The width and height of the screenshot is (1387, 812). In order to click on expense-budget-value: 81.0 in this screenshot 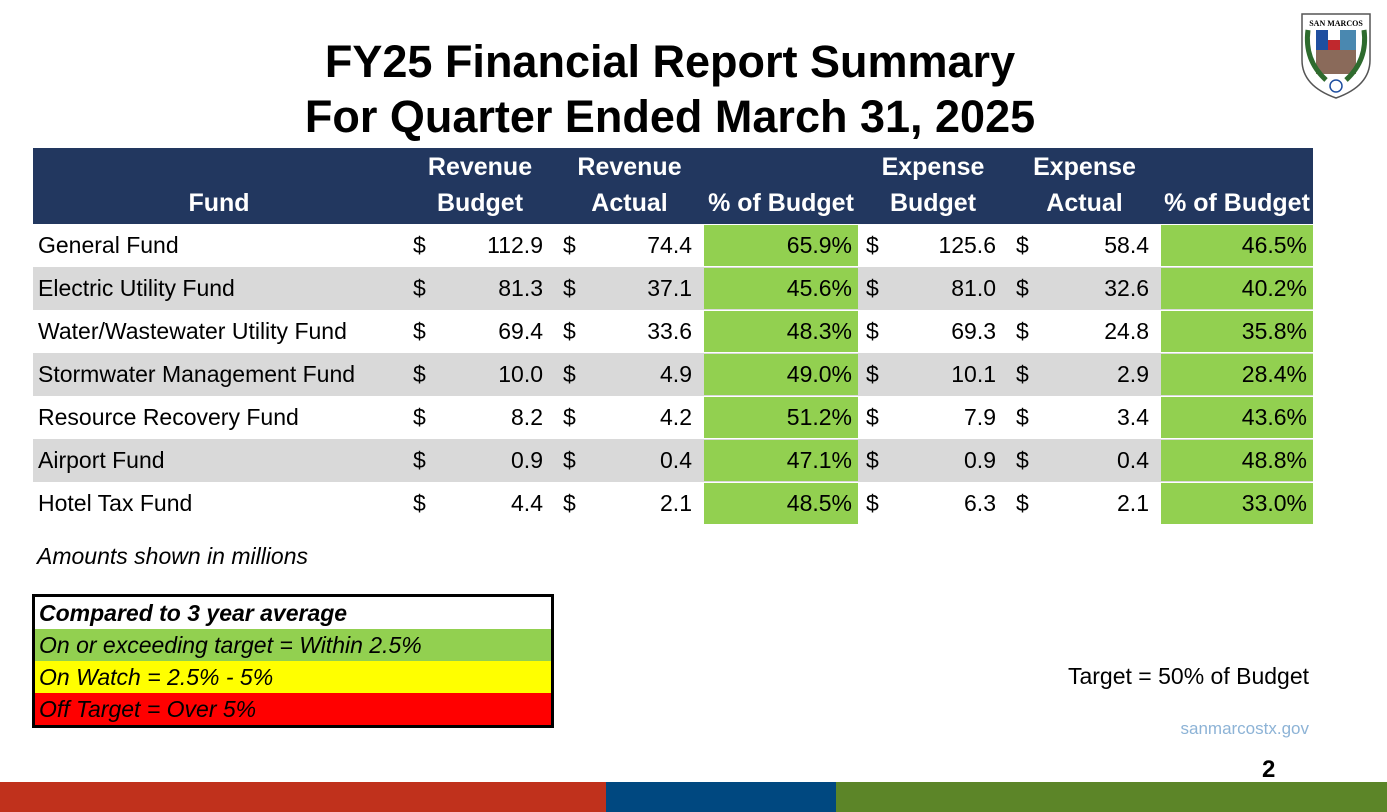, I will do `click(973, 288)`.